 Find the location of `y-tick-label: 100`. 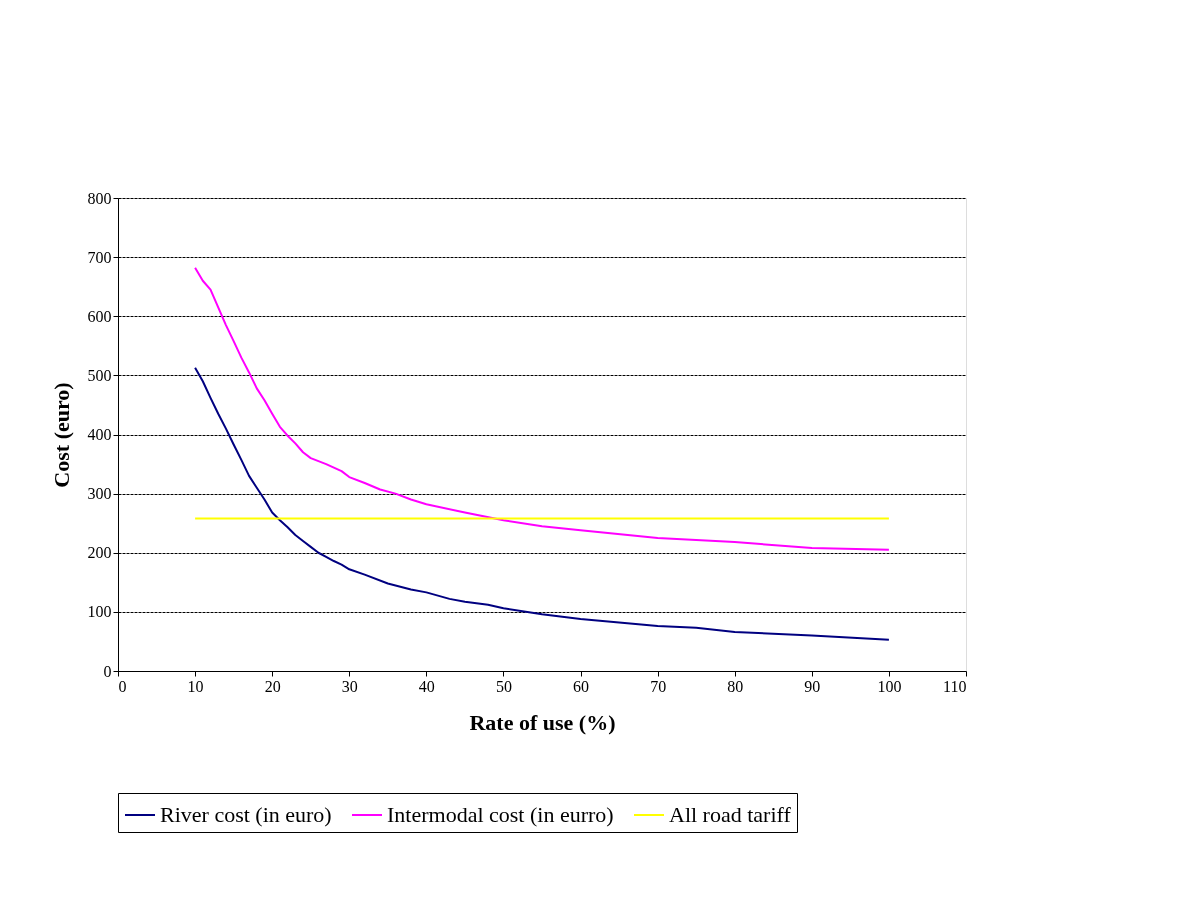

y-tick-label: 100 is located at coordinates (99, 612).